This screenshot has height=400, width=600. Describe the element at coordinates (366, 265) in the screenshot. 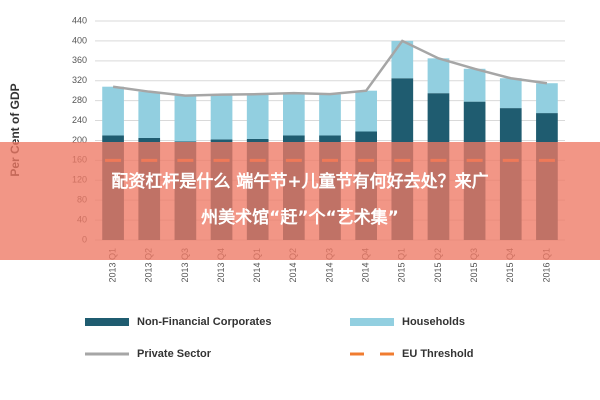

I see `x-tick-label: 2014 Q4` at that location.